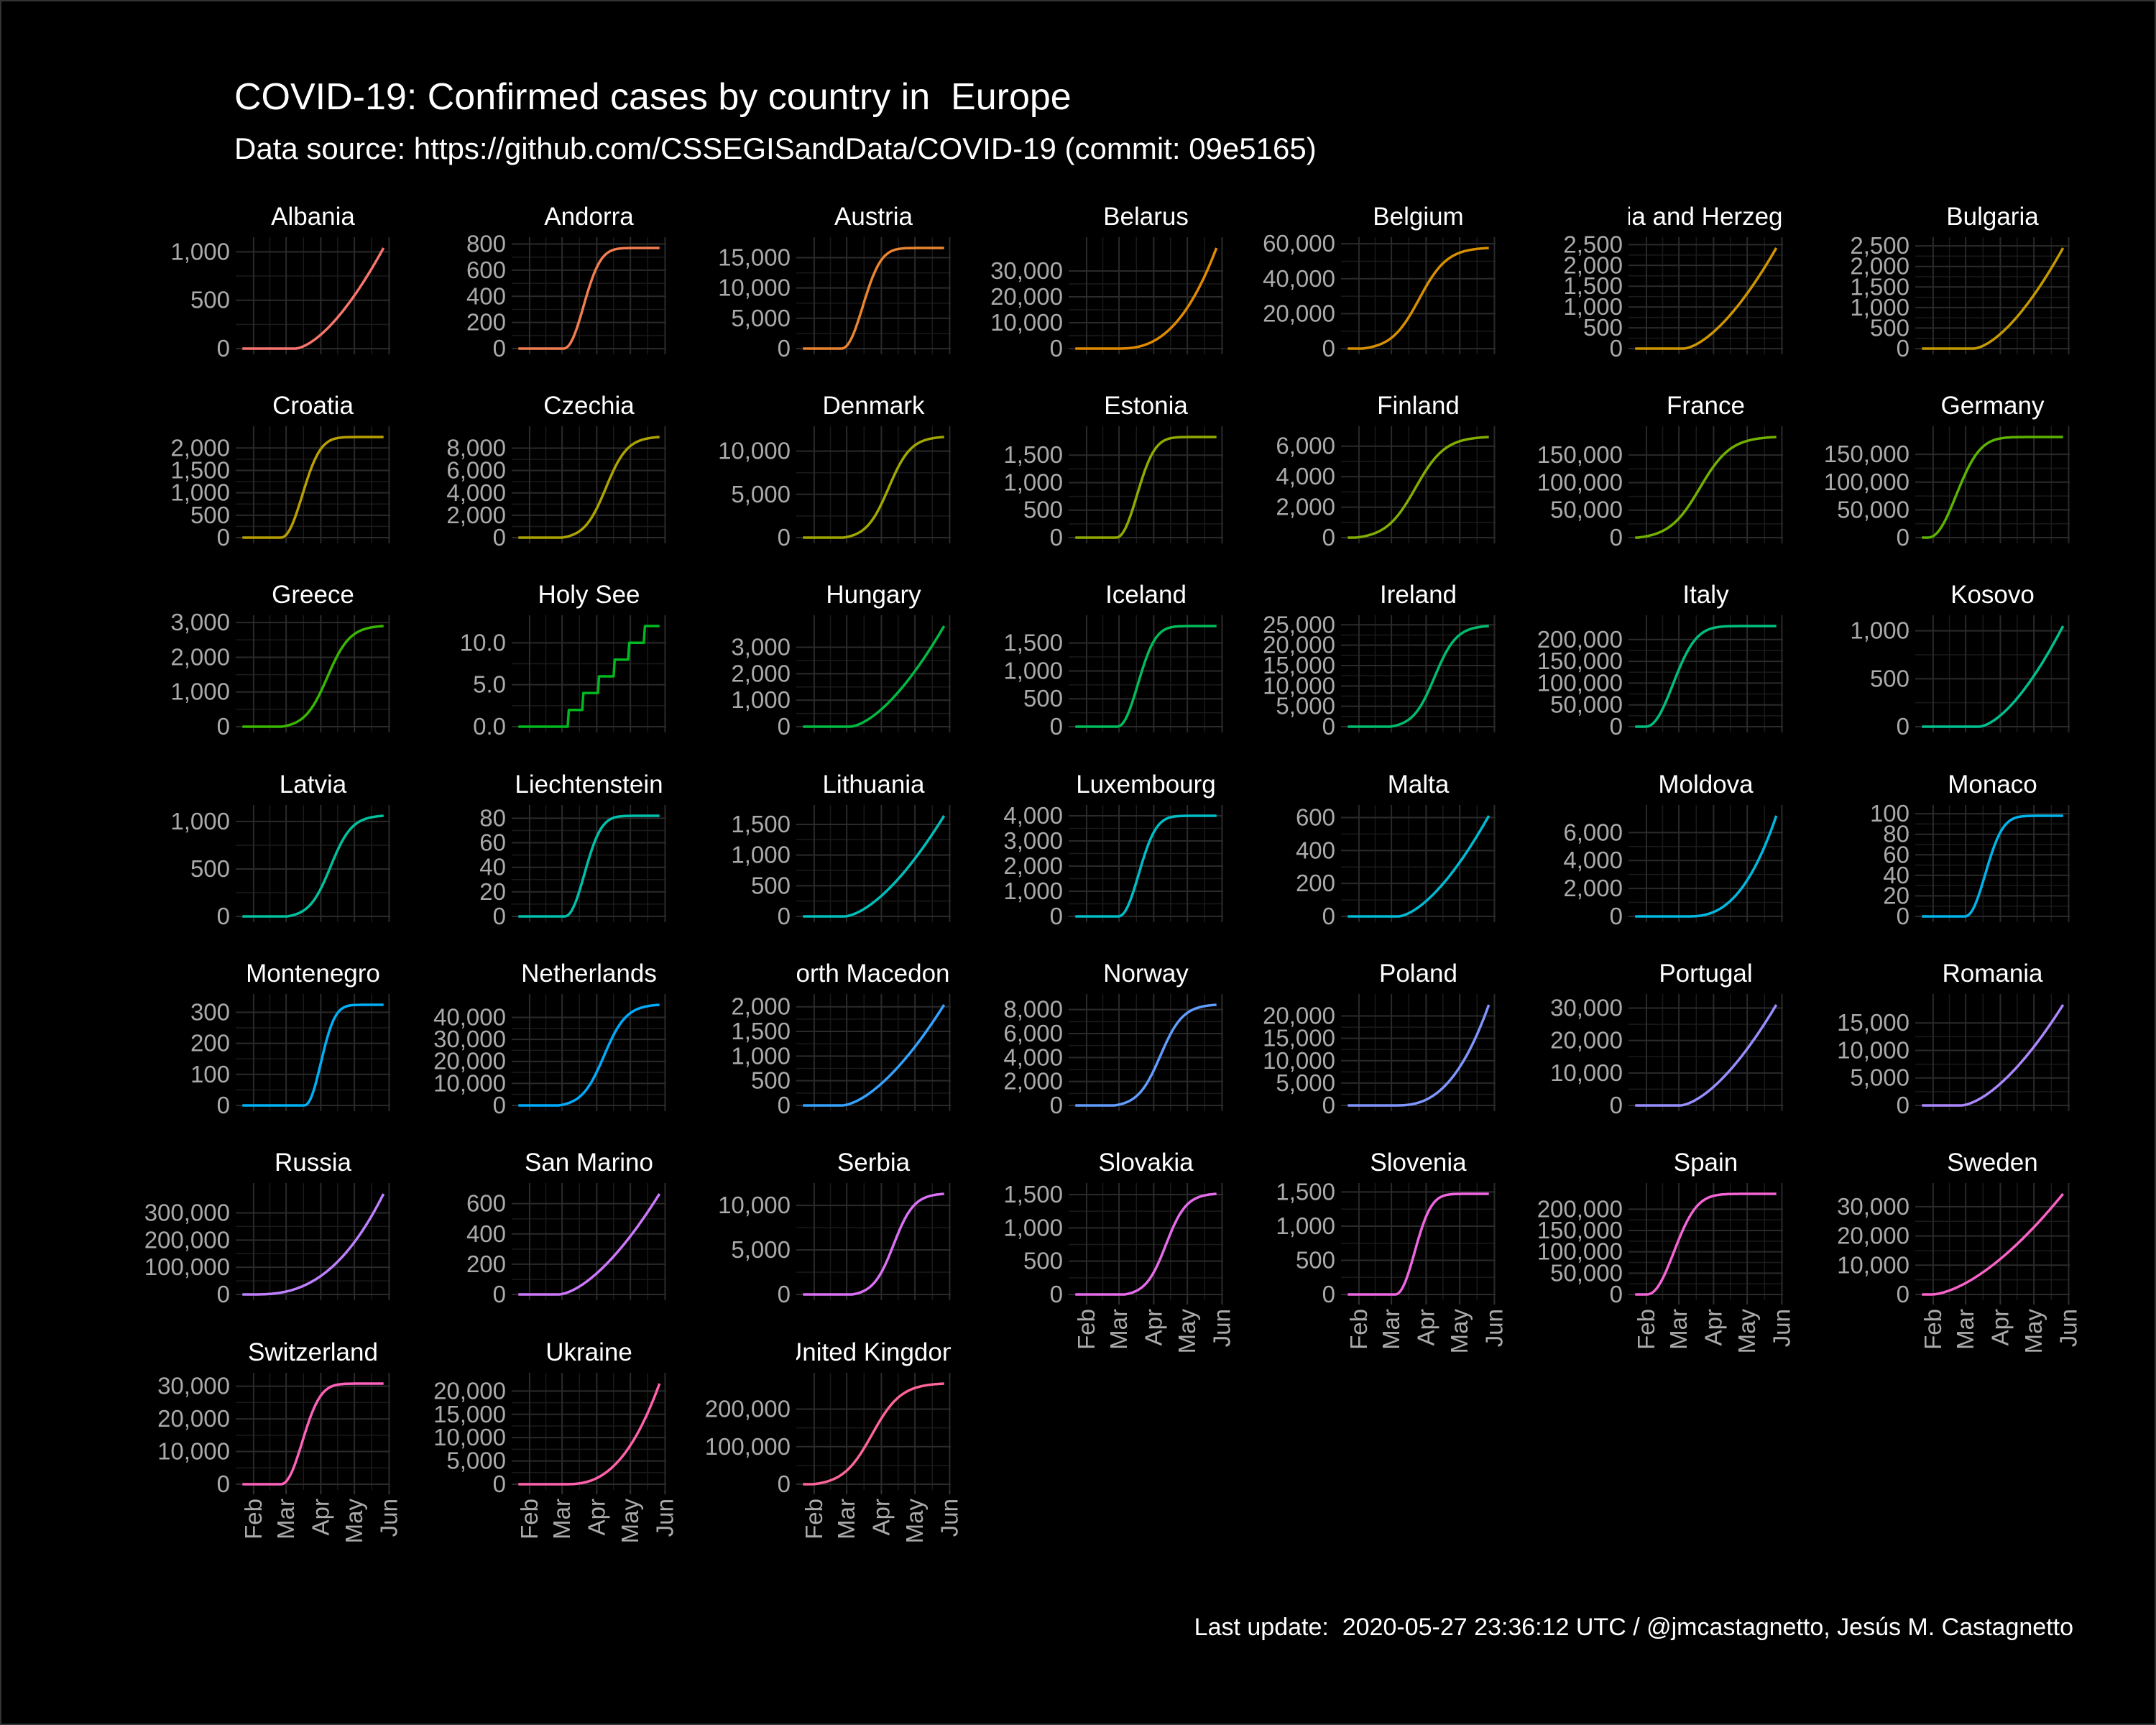 This screenshot has height=1725, width=2156. Describe the element at coordinates (1706, 406) in the screenshot. I see `facet-strip-label: France` at that location.